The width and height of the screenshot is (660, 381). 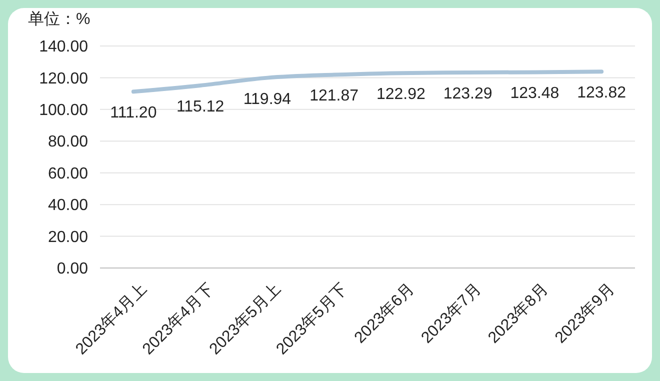 What do you see at coordinates (63, 79) in the screenshot?
I see `y-tick-label: 120.00` at bounding box center [63, 79].